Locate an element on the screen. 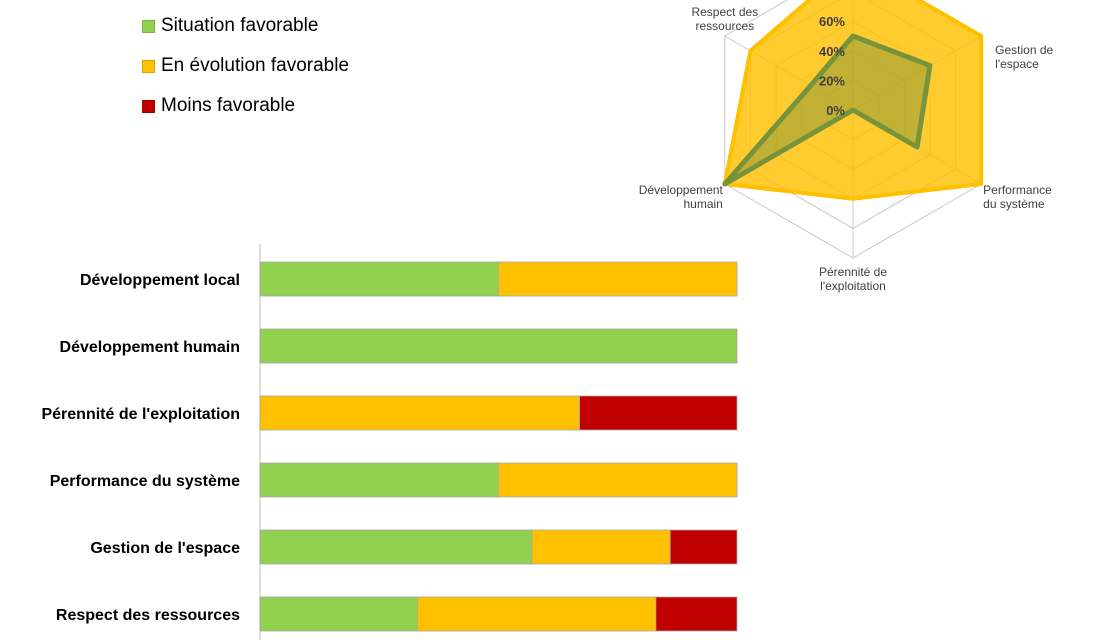  legend-item-en-evolution: En évolution favorable is located at coordinates (245, 66).